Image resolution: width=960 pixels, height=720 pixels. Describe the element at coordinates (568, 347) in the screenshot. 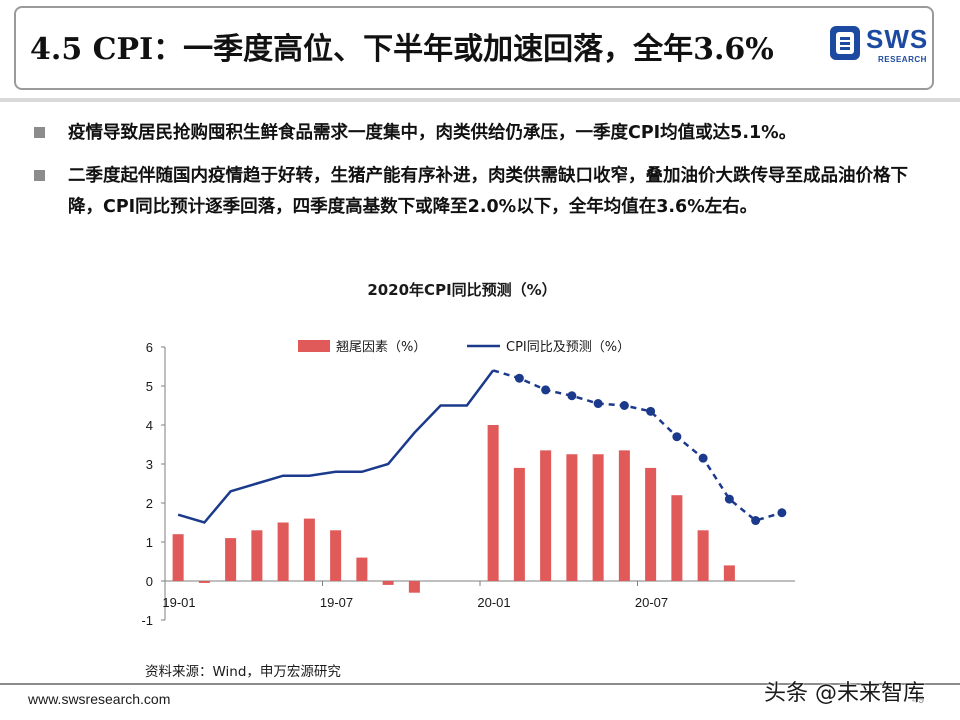

I see `legend-line-label: CPI同比及预测（%）` at that location.